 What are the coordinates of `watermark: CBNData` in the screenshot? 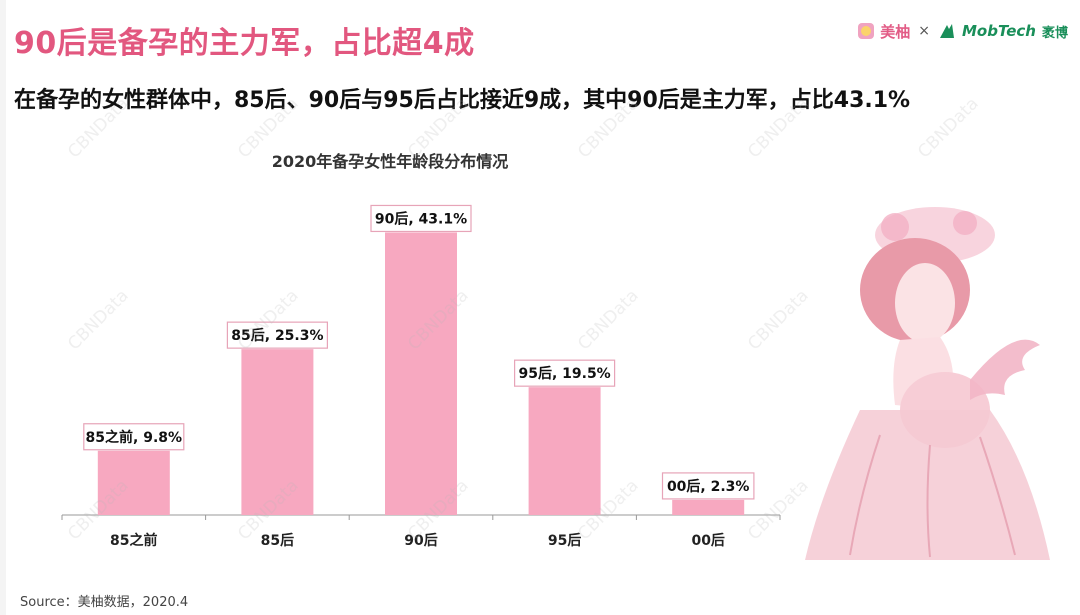 It's located at (948, 128).